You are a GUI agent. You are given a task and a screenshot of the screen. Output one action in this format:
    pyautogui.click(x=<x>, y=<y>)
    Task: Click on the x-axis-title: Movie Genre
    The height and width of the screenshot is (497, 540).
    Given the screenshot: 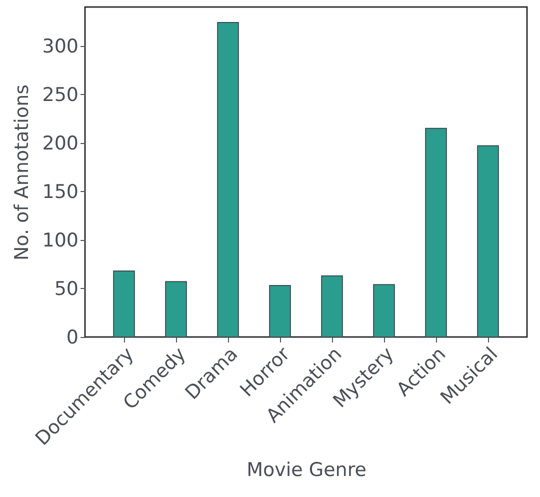 What is the action you would take?
    pyautogui.click(x=306, y=470)
    